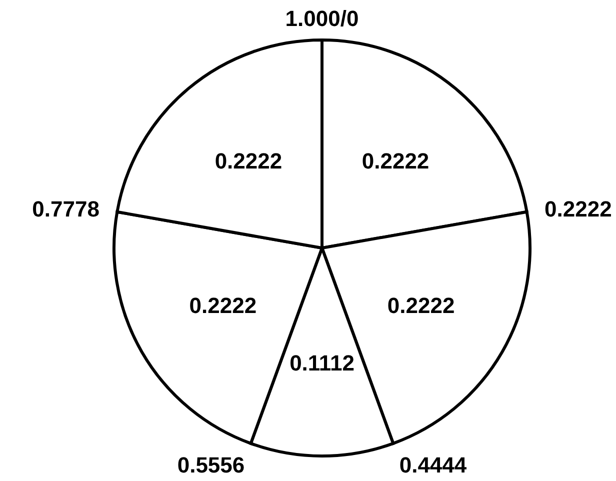 Image resolution: width=616 pixels, height=481 pixels. Describe the element at coordinates (211, 465) in the screenshot. I see `text: 0.5556` at that location.